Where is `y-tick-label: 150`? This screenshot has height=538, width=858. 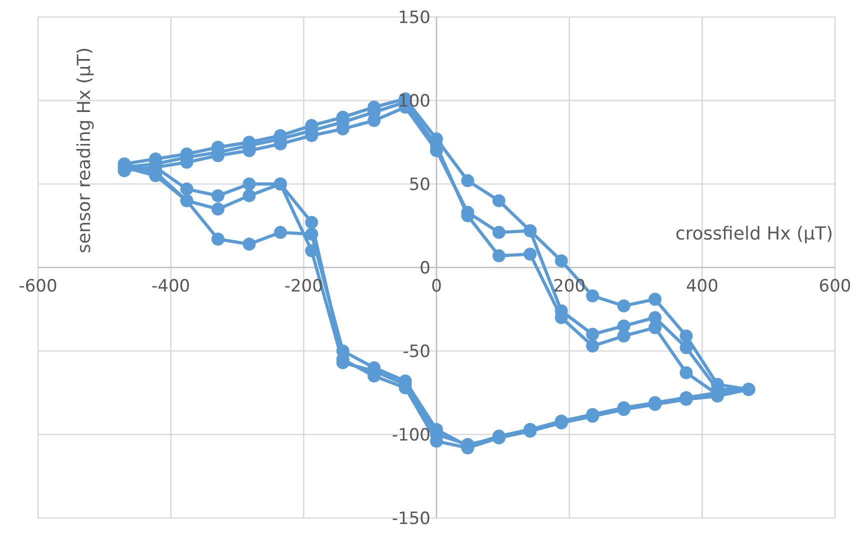
y-tick-label: 150 is located at coordinates (414, 18).